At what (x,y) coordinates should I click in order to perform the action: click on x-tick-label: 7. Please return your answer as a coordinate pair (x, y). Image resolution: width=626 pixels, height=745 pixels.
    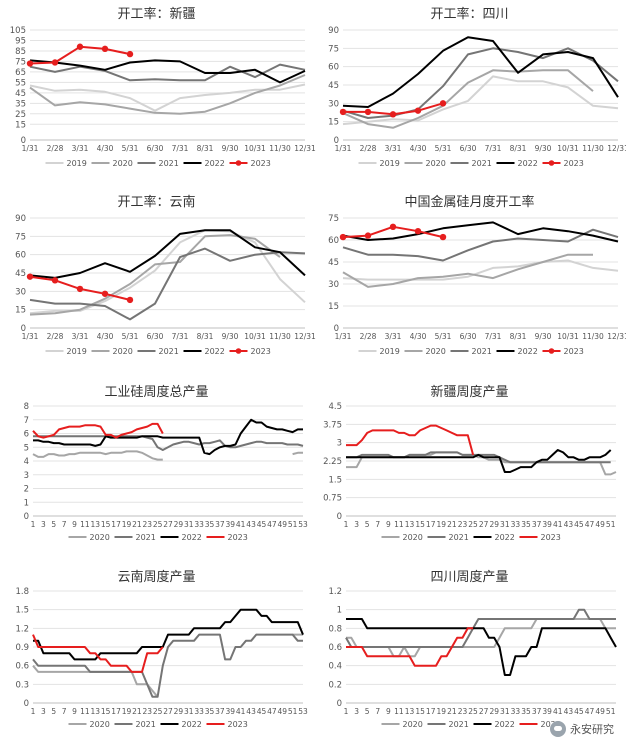
    Looking at the image, I should click on (377, 711).